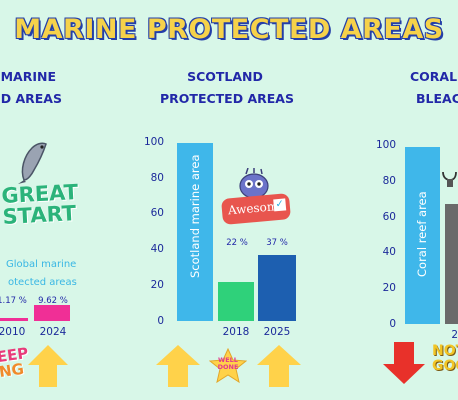  Describe the element at coordinates (153, 142) in the screenshot. I see `mid-y-tick-100: 100` at that location.